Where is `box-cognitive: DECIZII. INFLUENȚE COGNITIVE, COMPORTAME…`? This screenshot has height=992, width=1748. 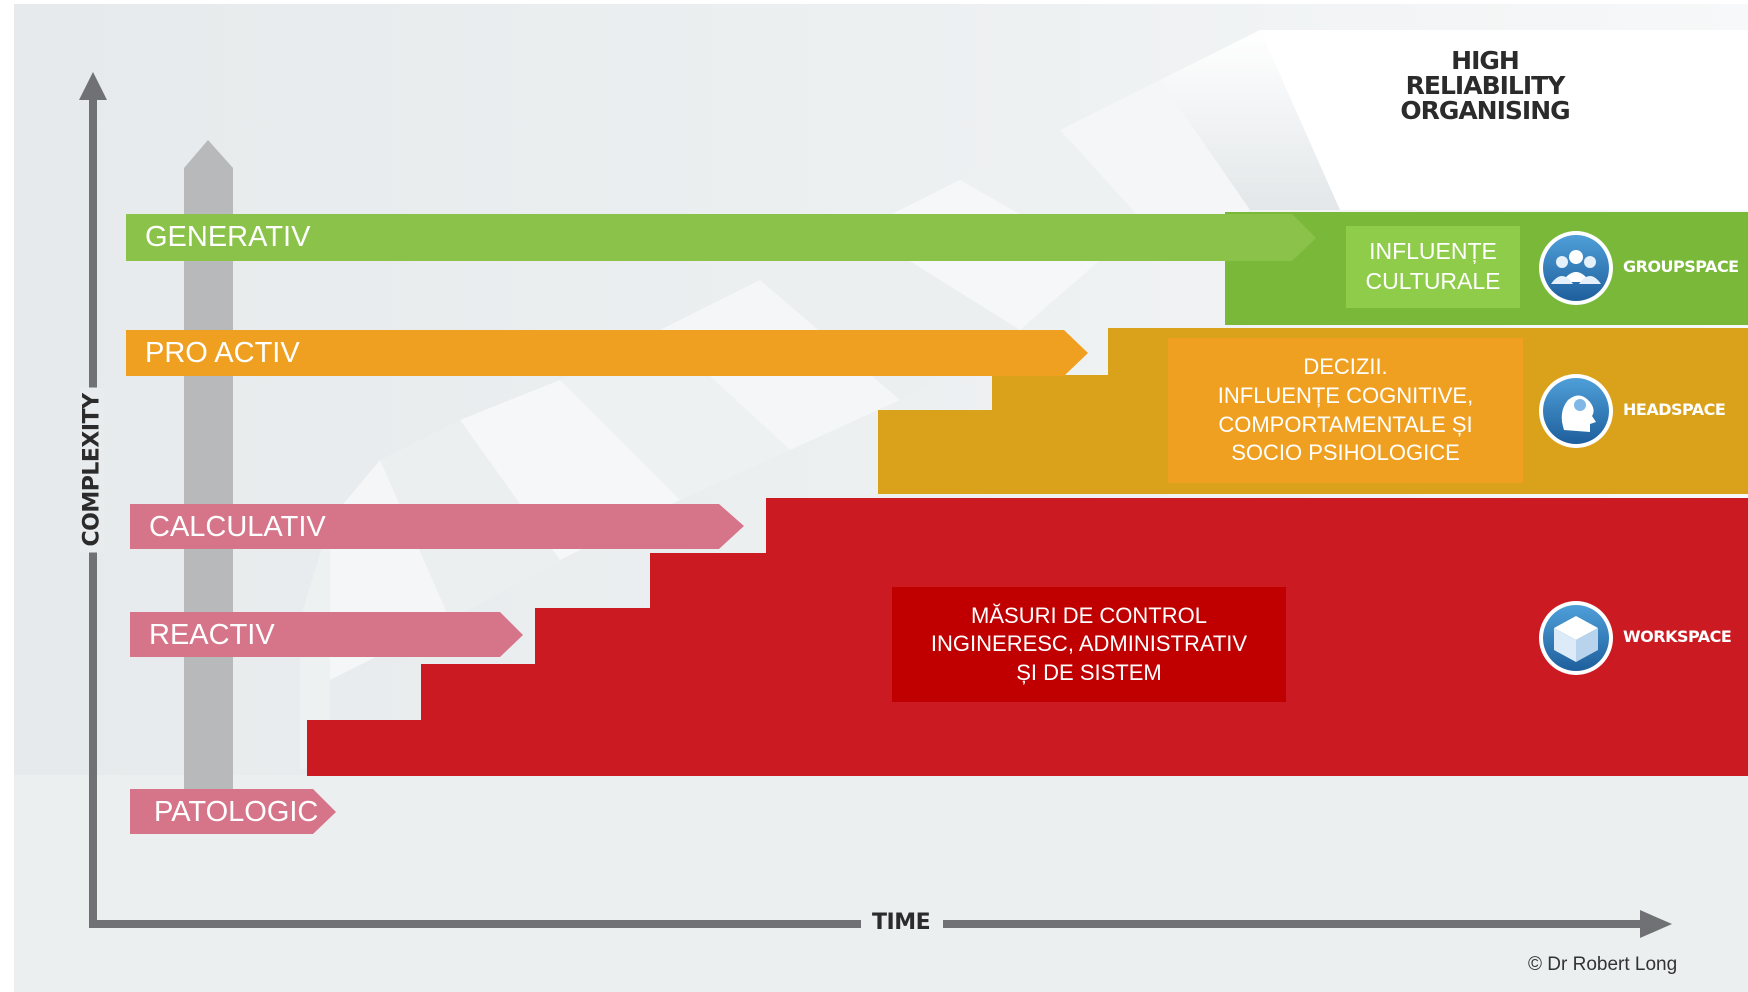 box-cognitive: DECIZII. INFLUENȚE COGNITIVE, COMPORTAME… is located at coordinates (1345, 410).